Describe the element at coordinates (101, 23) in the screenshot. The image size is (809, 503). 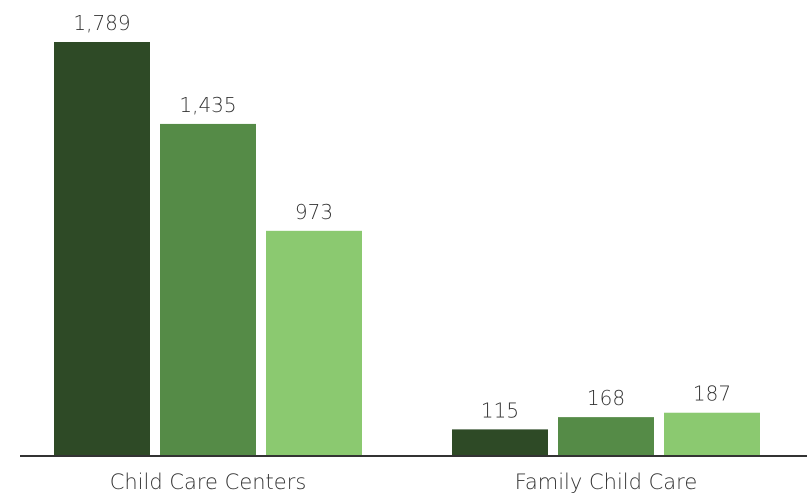
I see `value-label-0-0: 1,789` at that location.